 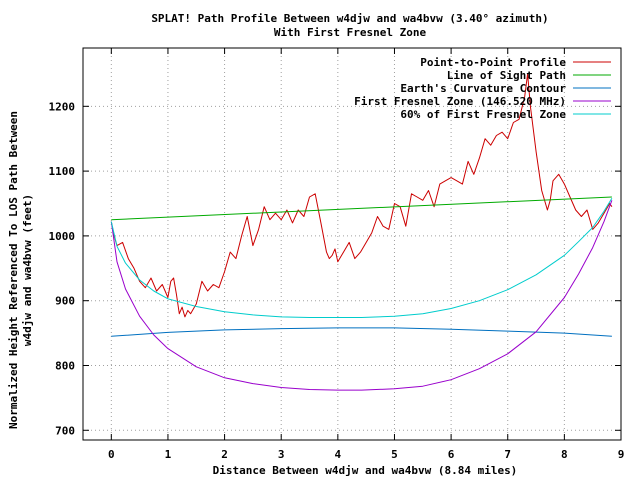 I want to click on y-tick-label: 900, so click(x=65, y=301).